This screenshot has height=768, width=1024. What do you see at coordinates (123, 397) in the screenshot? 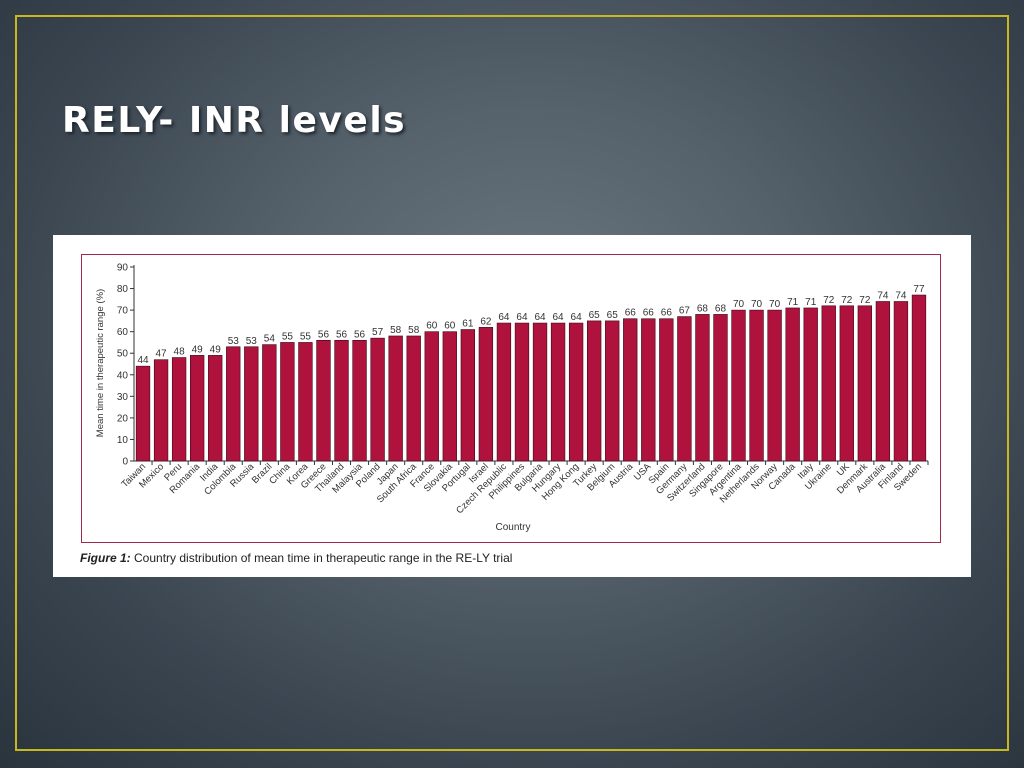
I see `y-tick-label: 30` at bounding box center [123, 397].